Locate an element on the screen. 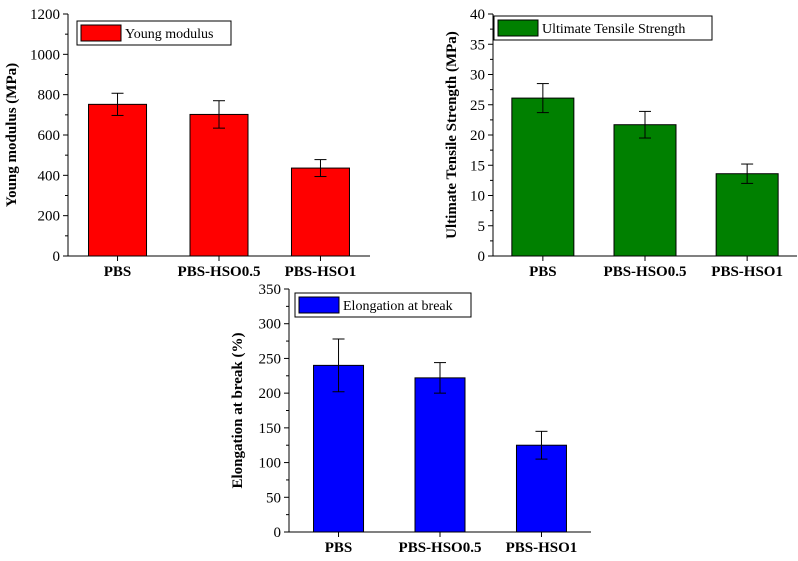 The width and height of the screenshot is (798, 561). y-tick-label: 35 is located at coordinates (477, 45).